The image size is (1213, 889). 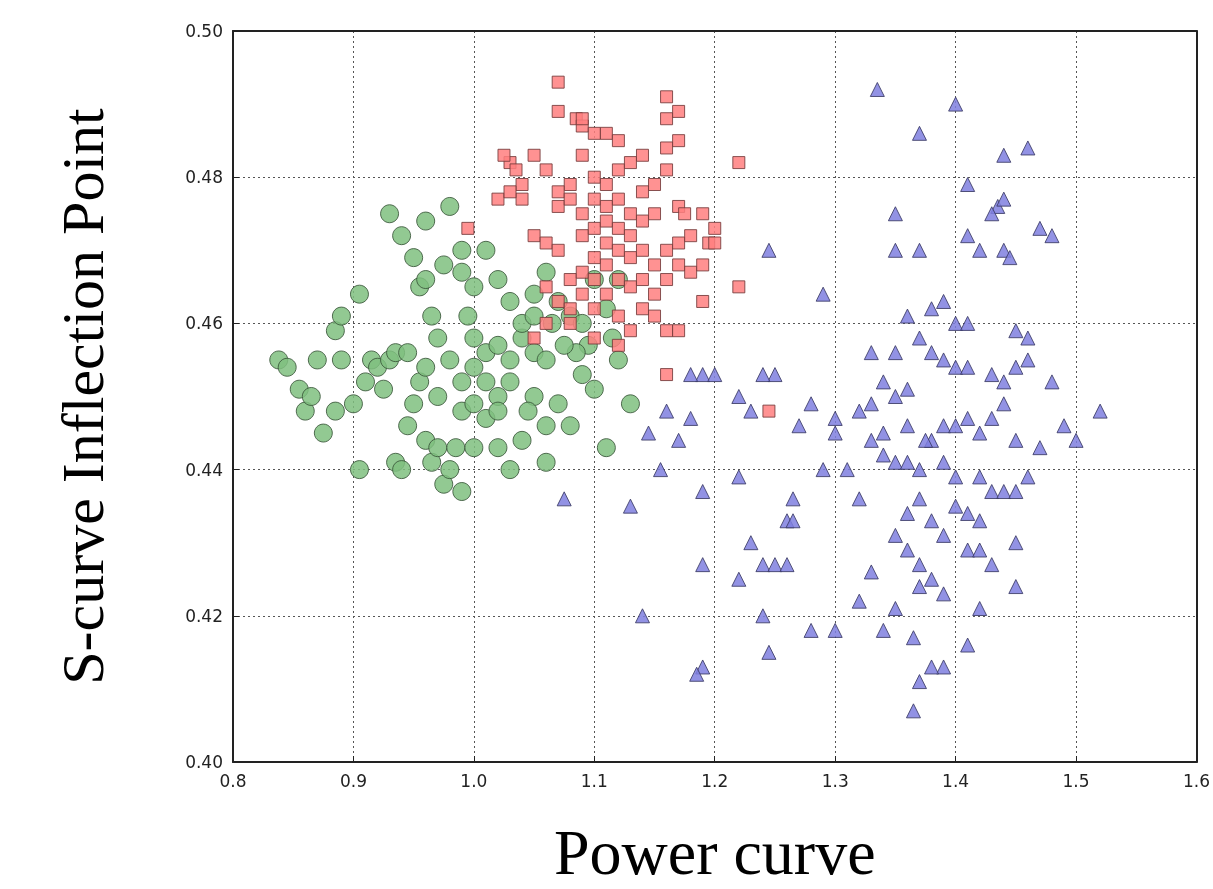 What do you see at coordinates (233, 780) in the screenshot?
I see `x-tick-label: 0.8` at bounding box center [233, 780].